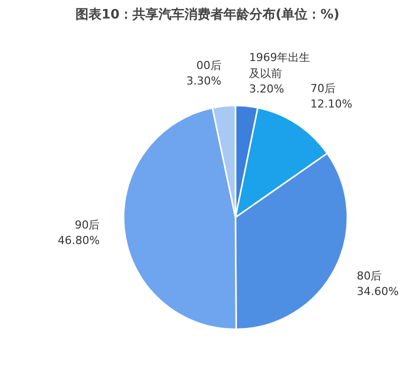 The width and height of the screenshot is (414, 389). Describe the element at coordinates (323, 89) in the screenshot. I see `slice-label: 70后` at that location.